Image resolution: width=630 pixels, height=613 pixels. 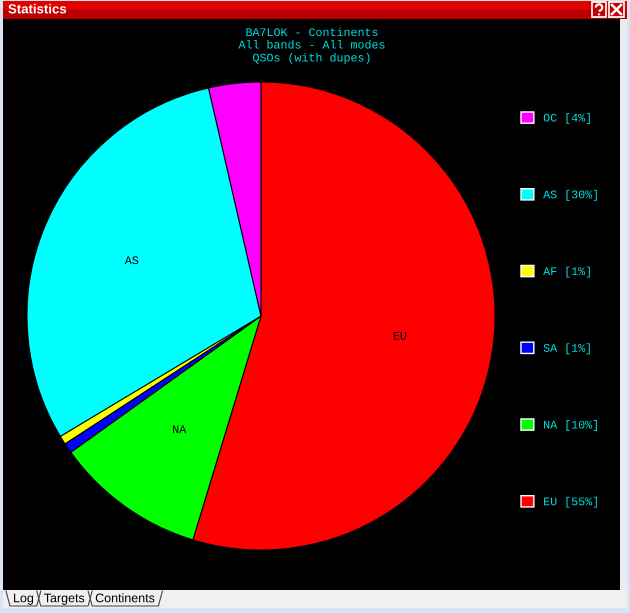 I want to click on category-label: EU [55%], so click(x=570, y=502).